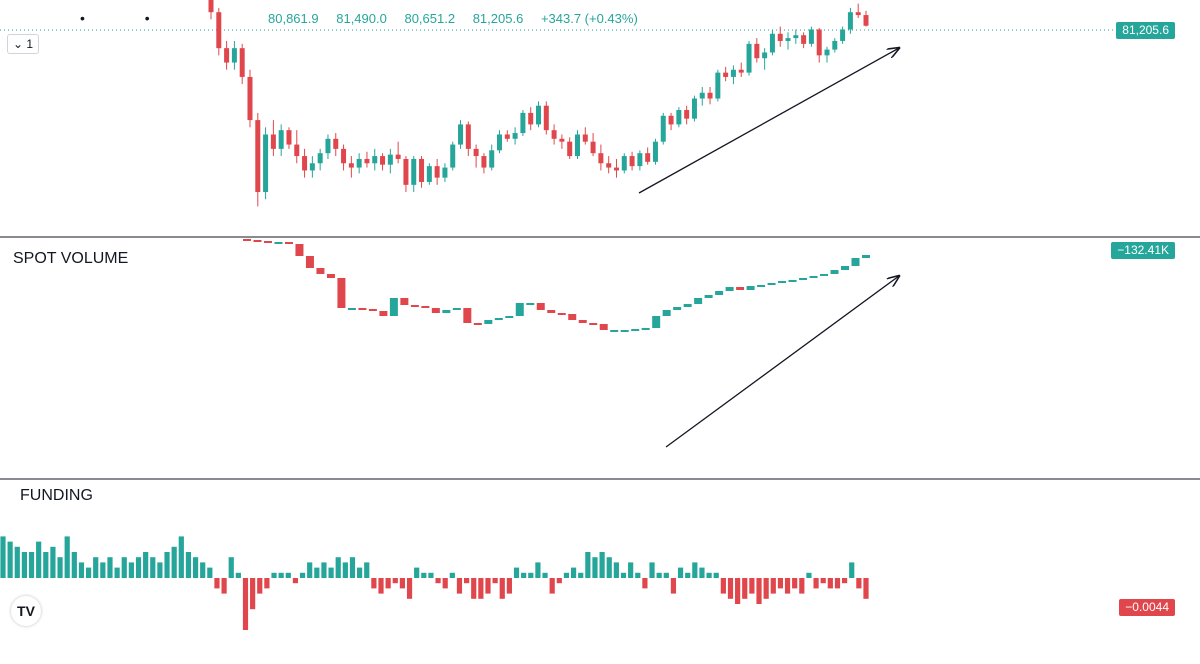  Describe the element at coordinates (498, 18) in the screenshot. I see `ohlc-close: 81,205.6` at that location.